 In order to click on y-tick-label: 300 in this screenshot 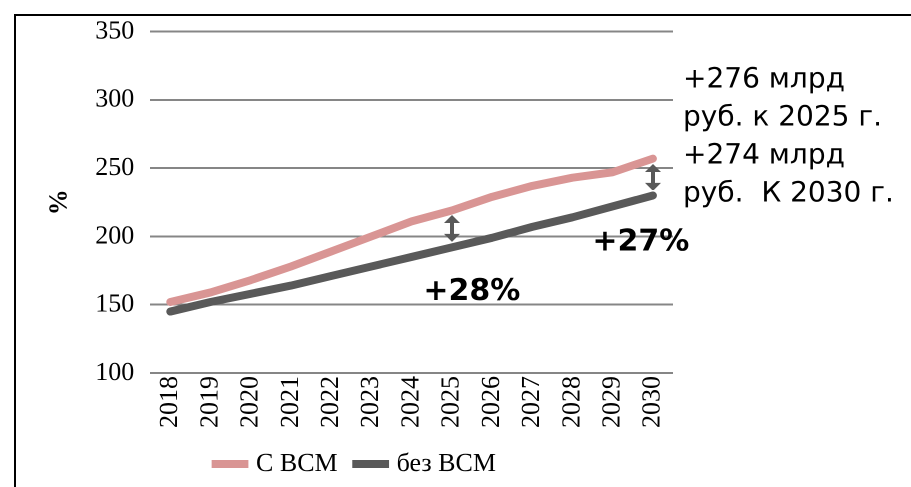, I will do `click(114, 98)`.